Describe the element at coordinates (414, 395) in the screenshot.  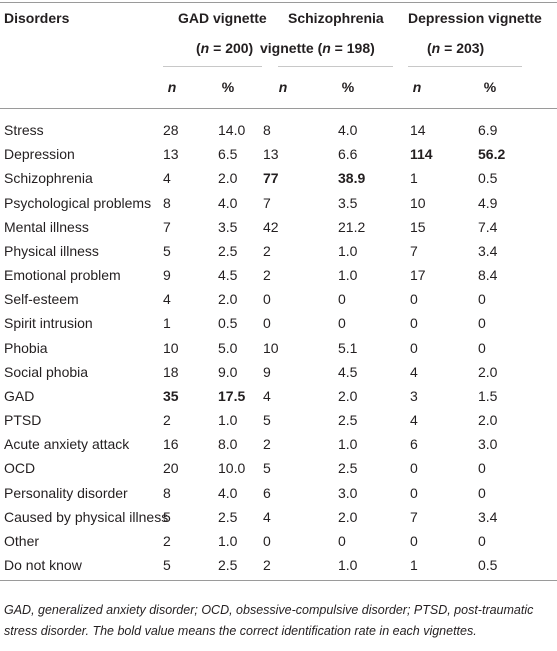
I see `cell: 3` at that location.